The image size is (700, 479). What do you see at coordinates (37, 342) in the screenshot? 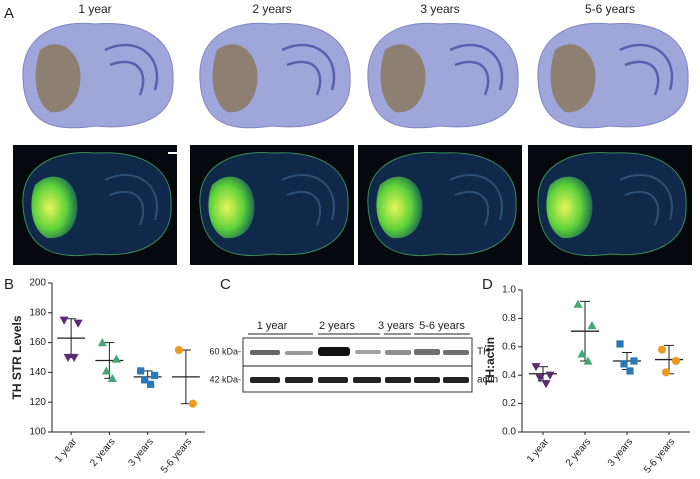
I see `y-tick-label: 160` at bounding box center [37, 342].